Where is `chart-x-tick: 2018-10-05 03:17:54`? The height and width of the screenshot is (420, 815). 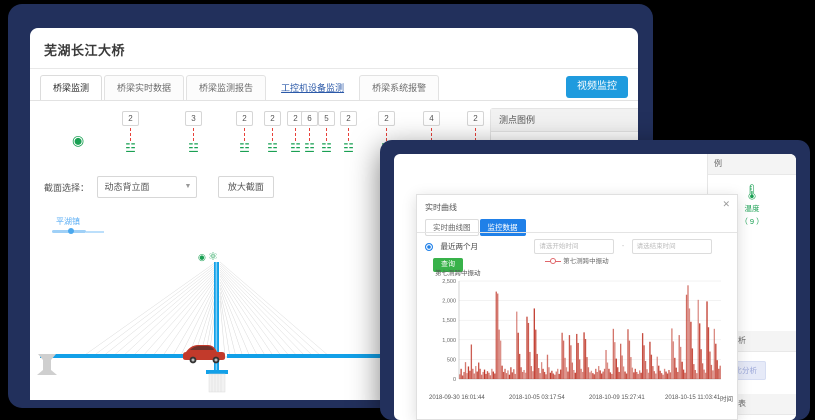
chart-x-tick: 2018-10-05 03:17:54 is located at coordinates (537, 398).